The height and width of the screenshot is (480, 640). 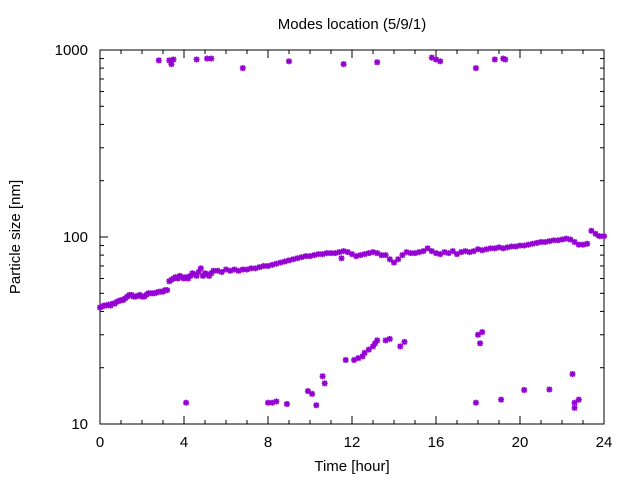 What do you see at coordinates (351, 466) in the screenshot?
I see `x-axis-label: Time [hour]` at bounding box center [351, 466].